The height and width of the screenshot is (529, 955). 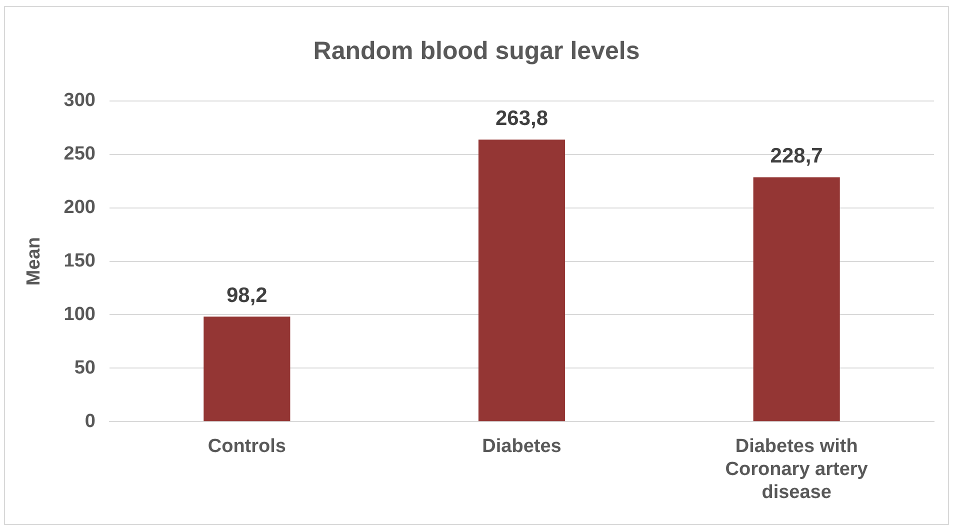 I want to click on x-tick-label: Diabetes with Coronary artery disease, so click(x=796, y=469).